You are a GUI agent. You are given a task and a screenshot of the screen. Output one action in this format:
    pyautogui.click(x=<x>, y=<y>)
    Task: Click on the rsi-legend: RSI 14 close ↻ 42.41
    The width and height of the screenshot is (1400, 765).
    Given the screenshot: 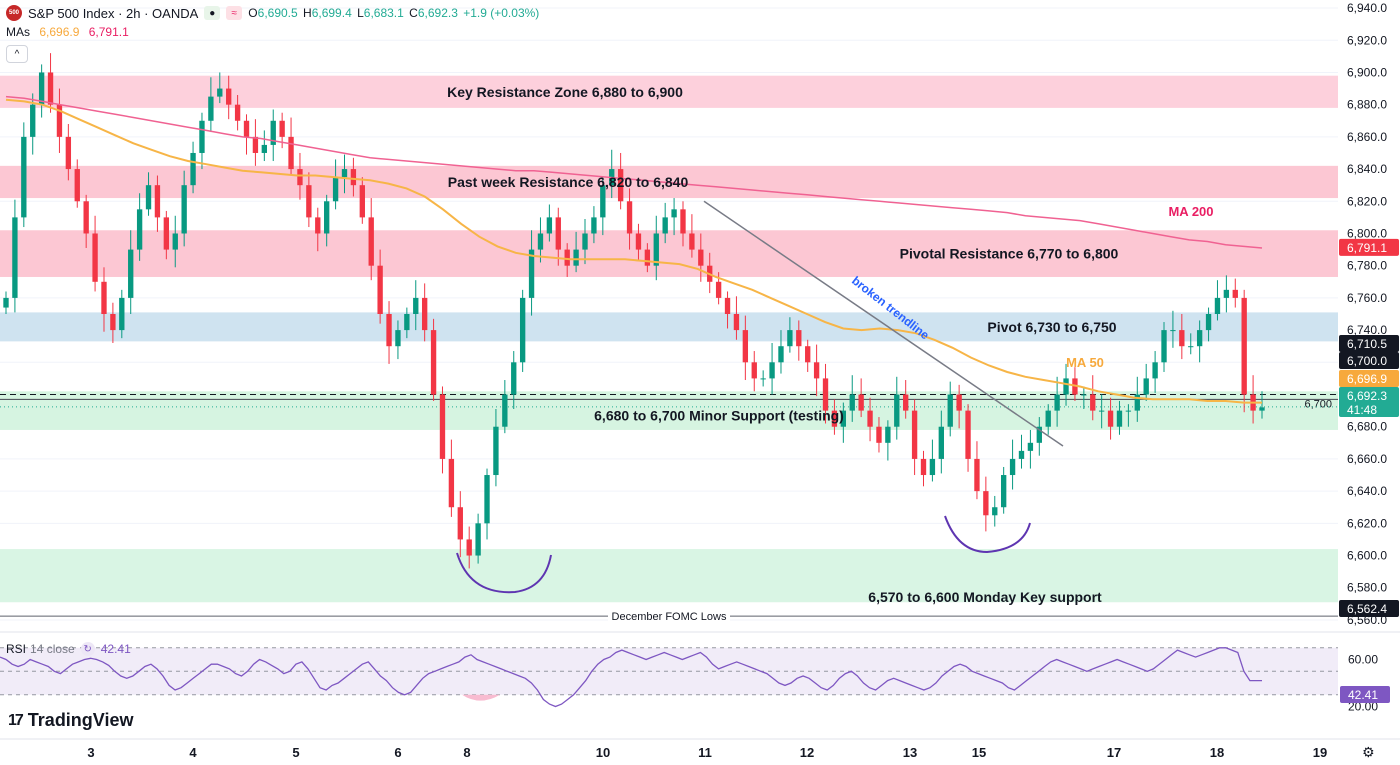 What is the action you would take?
    pyautogui.click(x=68, y=649)
    